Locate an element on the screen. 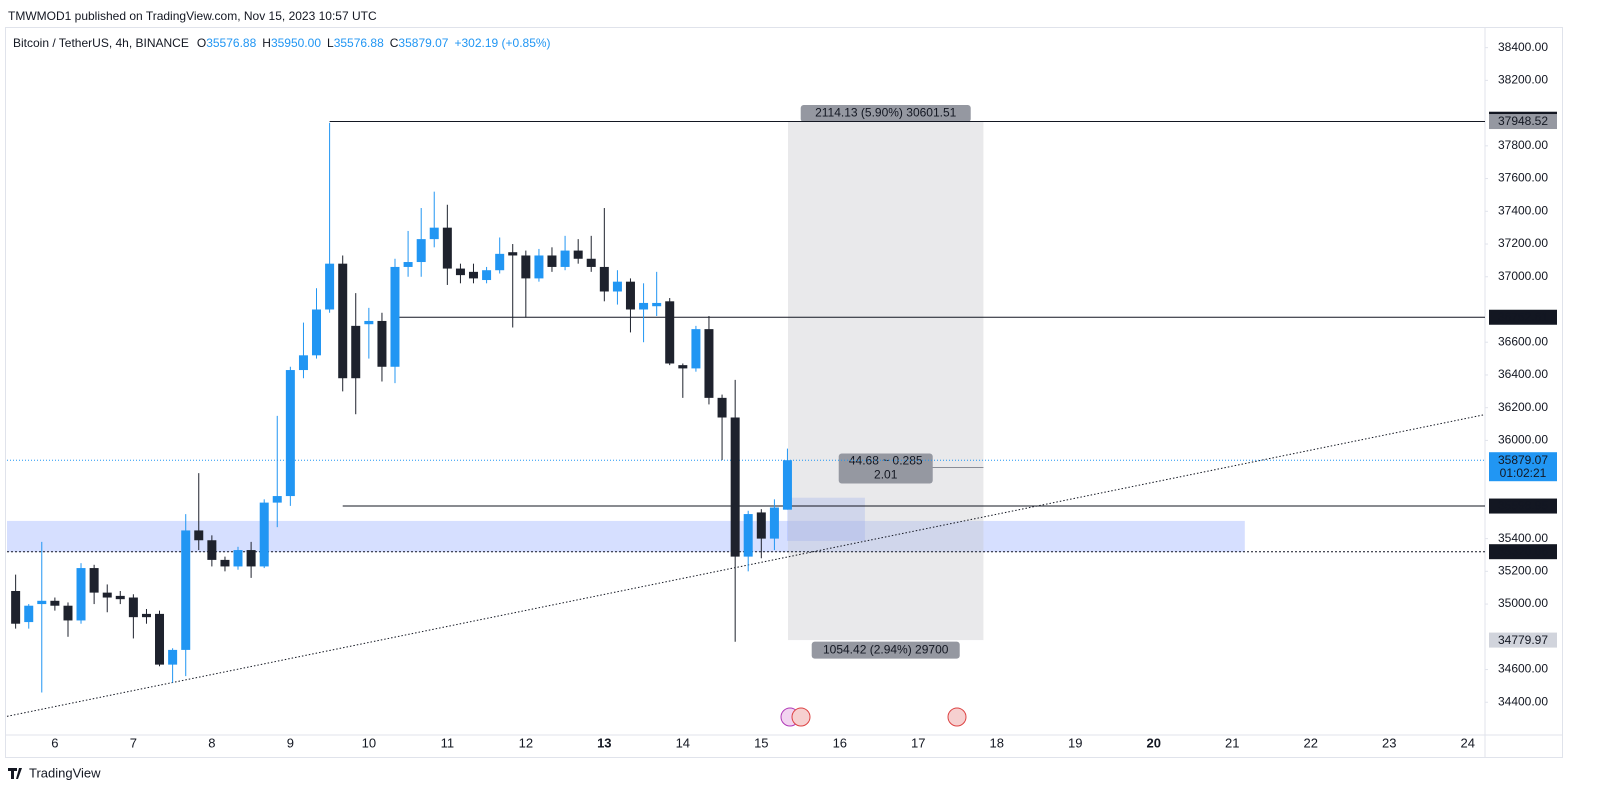 This screenshot has width=1600, height=812. x-tick-label: 7 is located at coordinates (133, 742).